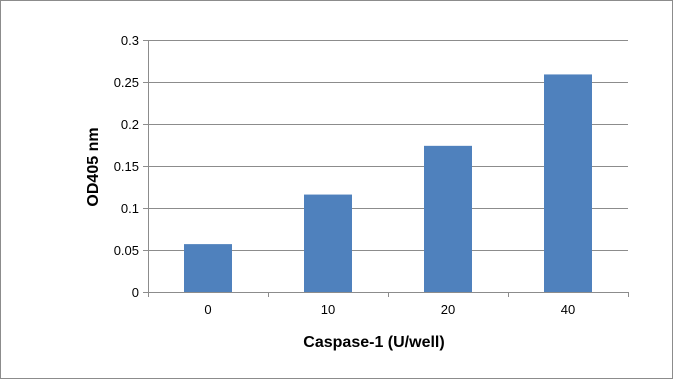  Describe the element at coordinates (135, 292) in the screenshot. I see `y-tick-label: 0` at that location.